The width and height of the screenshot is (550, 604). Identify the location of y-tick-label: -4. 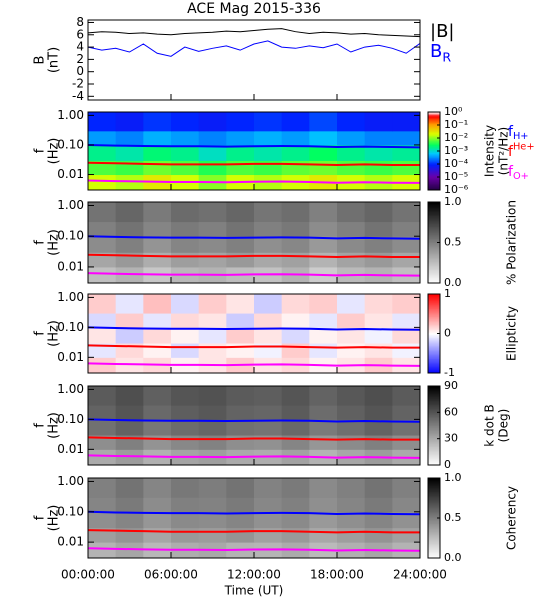
(78, 96).